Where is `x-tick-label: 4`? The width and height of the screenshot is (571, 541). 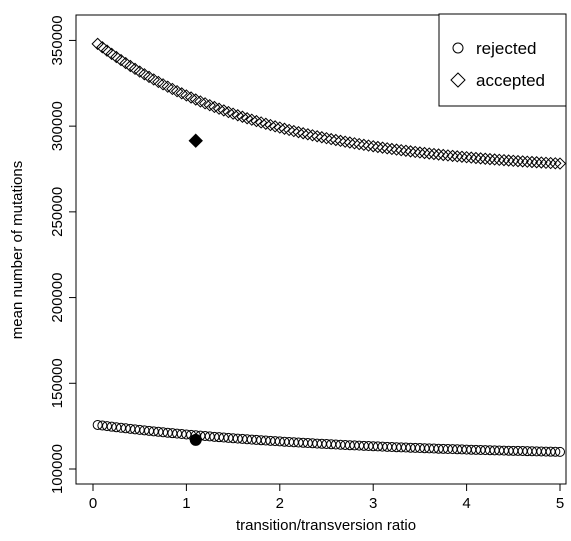 x-tick-label: 4 is located at coordinates (466, 503).